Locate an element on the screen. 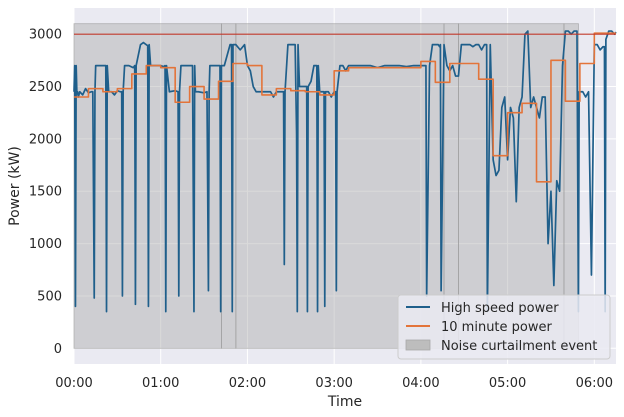  legend-box is located at coordinates (504, 327).